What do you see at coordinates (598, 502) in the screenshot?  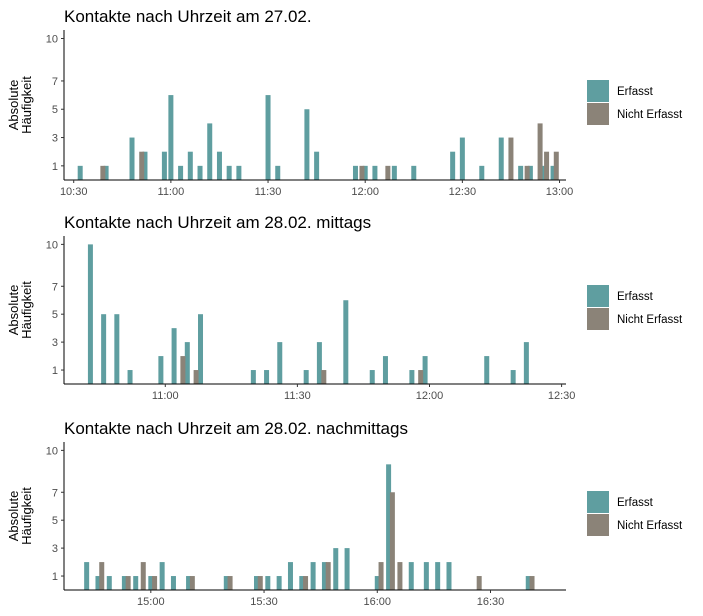 I see `legend-swatch-erfasst` at bounding box center [598, 502].